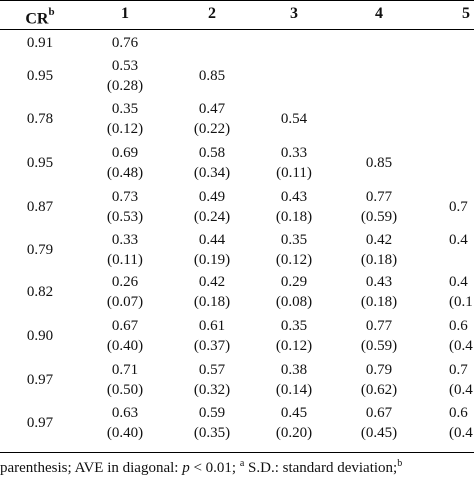 Image resolution: width=474 pixels, height=478 pixels. Describe the element at coordinates (294, 302) in the screenshot. I see `squared-correlation-value: (0.08)` at that location.